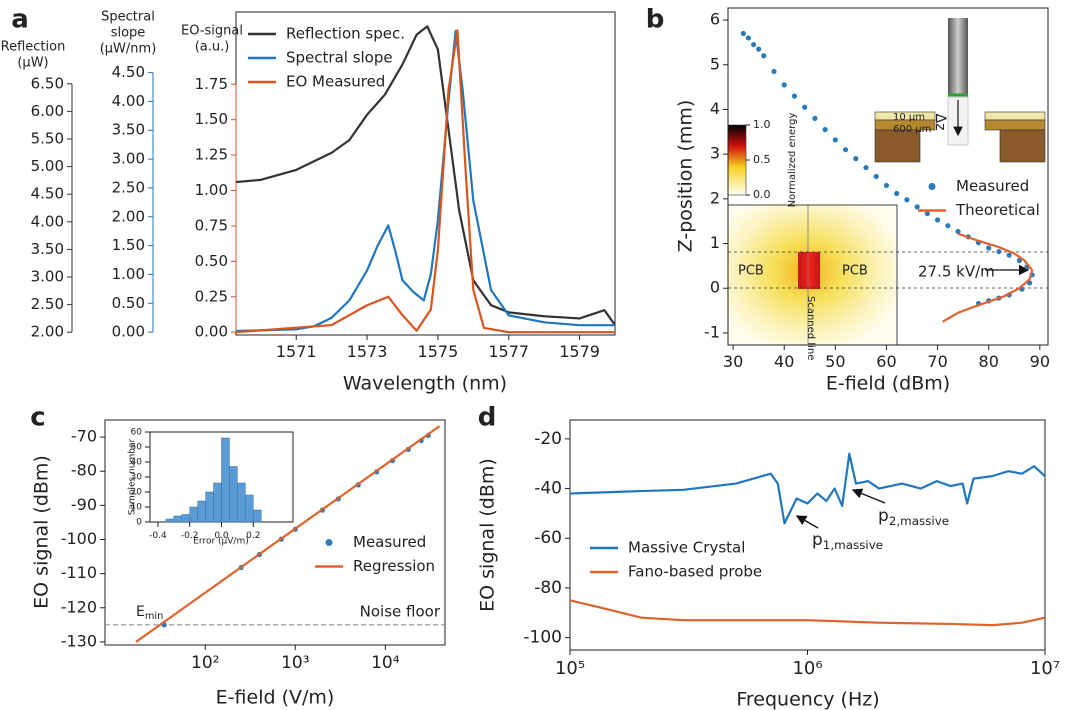 Image resolution: width=1065 pixels, height=710 pixels. I want to click on annotation-subscript: 1,massive, so click(853, 545).